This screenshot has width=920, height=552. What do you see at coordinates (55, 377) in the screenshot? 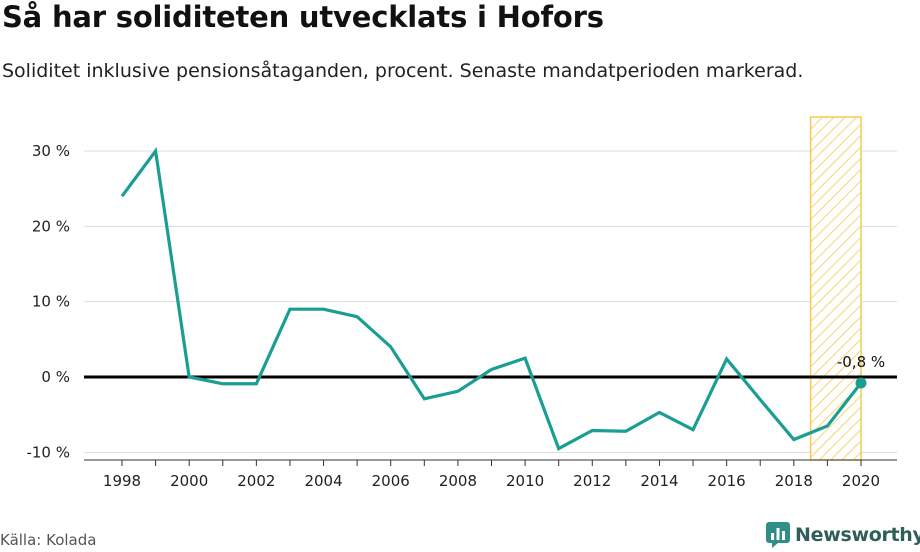
I see `y-tick-label: 0 %` at bounding box center [55, 377].